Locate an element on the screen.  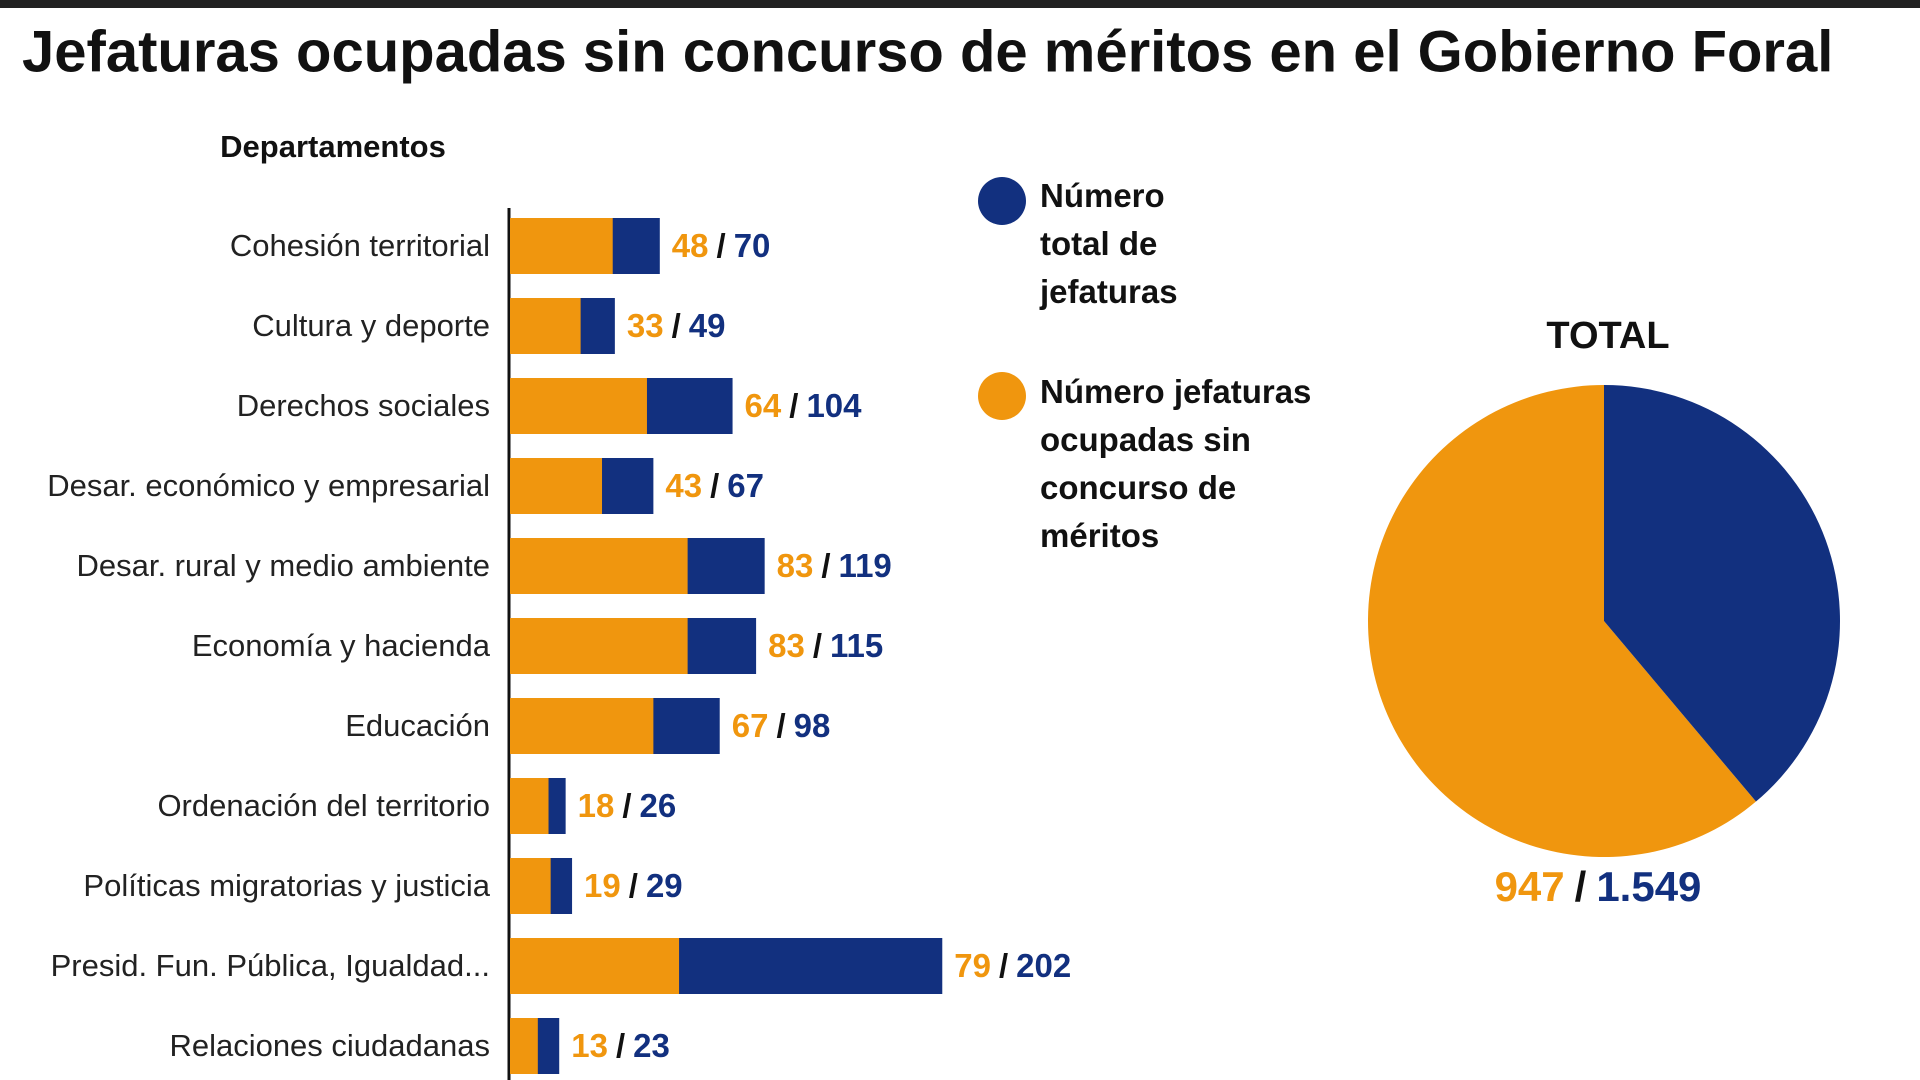
value-label-total: 202 is located at coordinates (1043, 965).